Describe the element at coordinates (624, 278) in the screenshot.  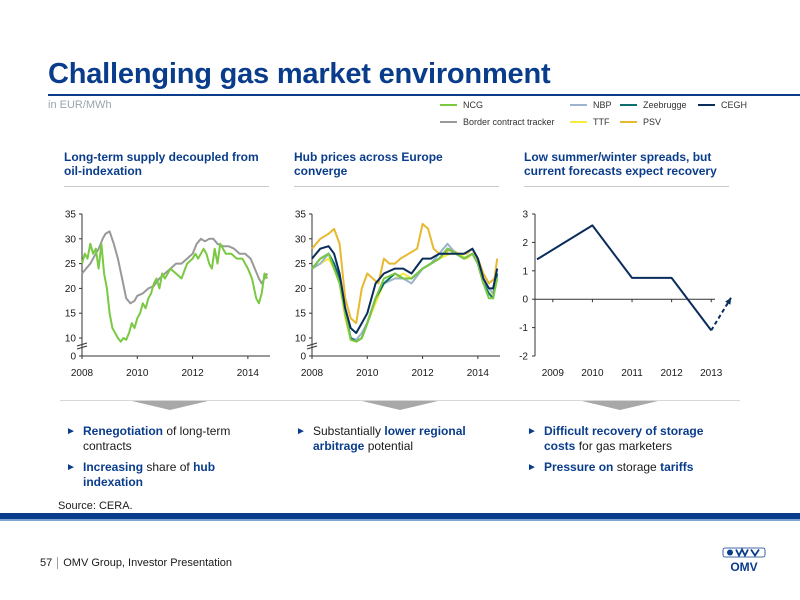
I see `spread-line` at that location.